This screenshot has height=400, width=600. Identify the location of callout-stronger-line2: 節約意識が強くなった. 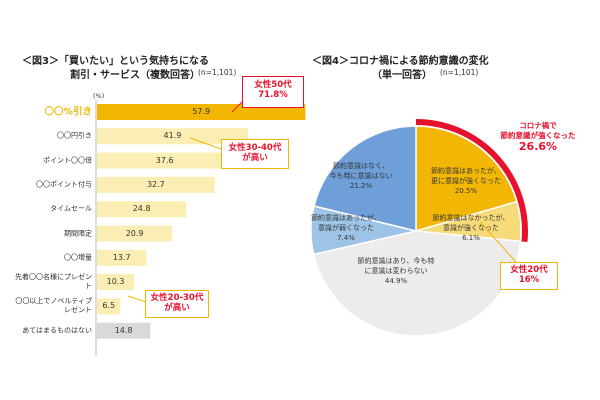
(538, 135).